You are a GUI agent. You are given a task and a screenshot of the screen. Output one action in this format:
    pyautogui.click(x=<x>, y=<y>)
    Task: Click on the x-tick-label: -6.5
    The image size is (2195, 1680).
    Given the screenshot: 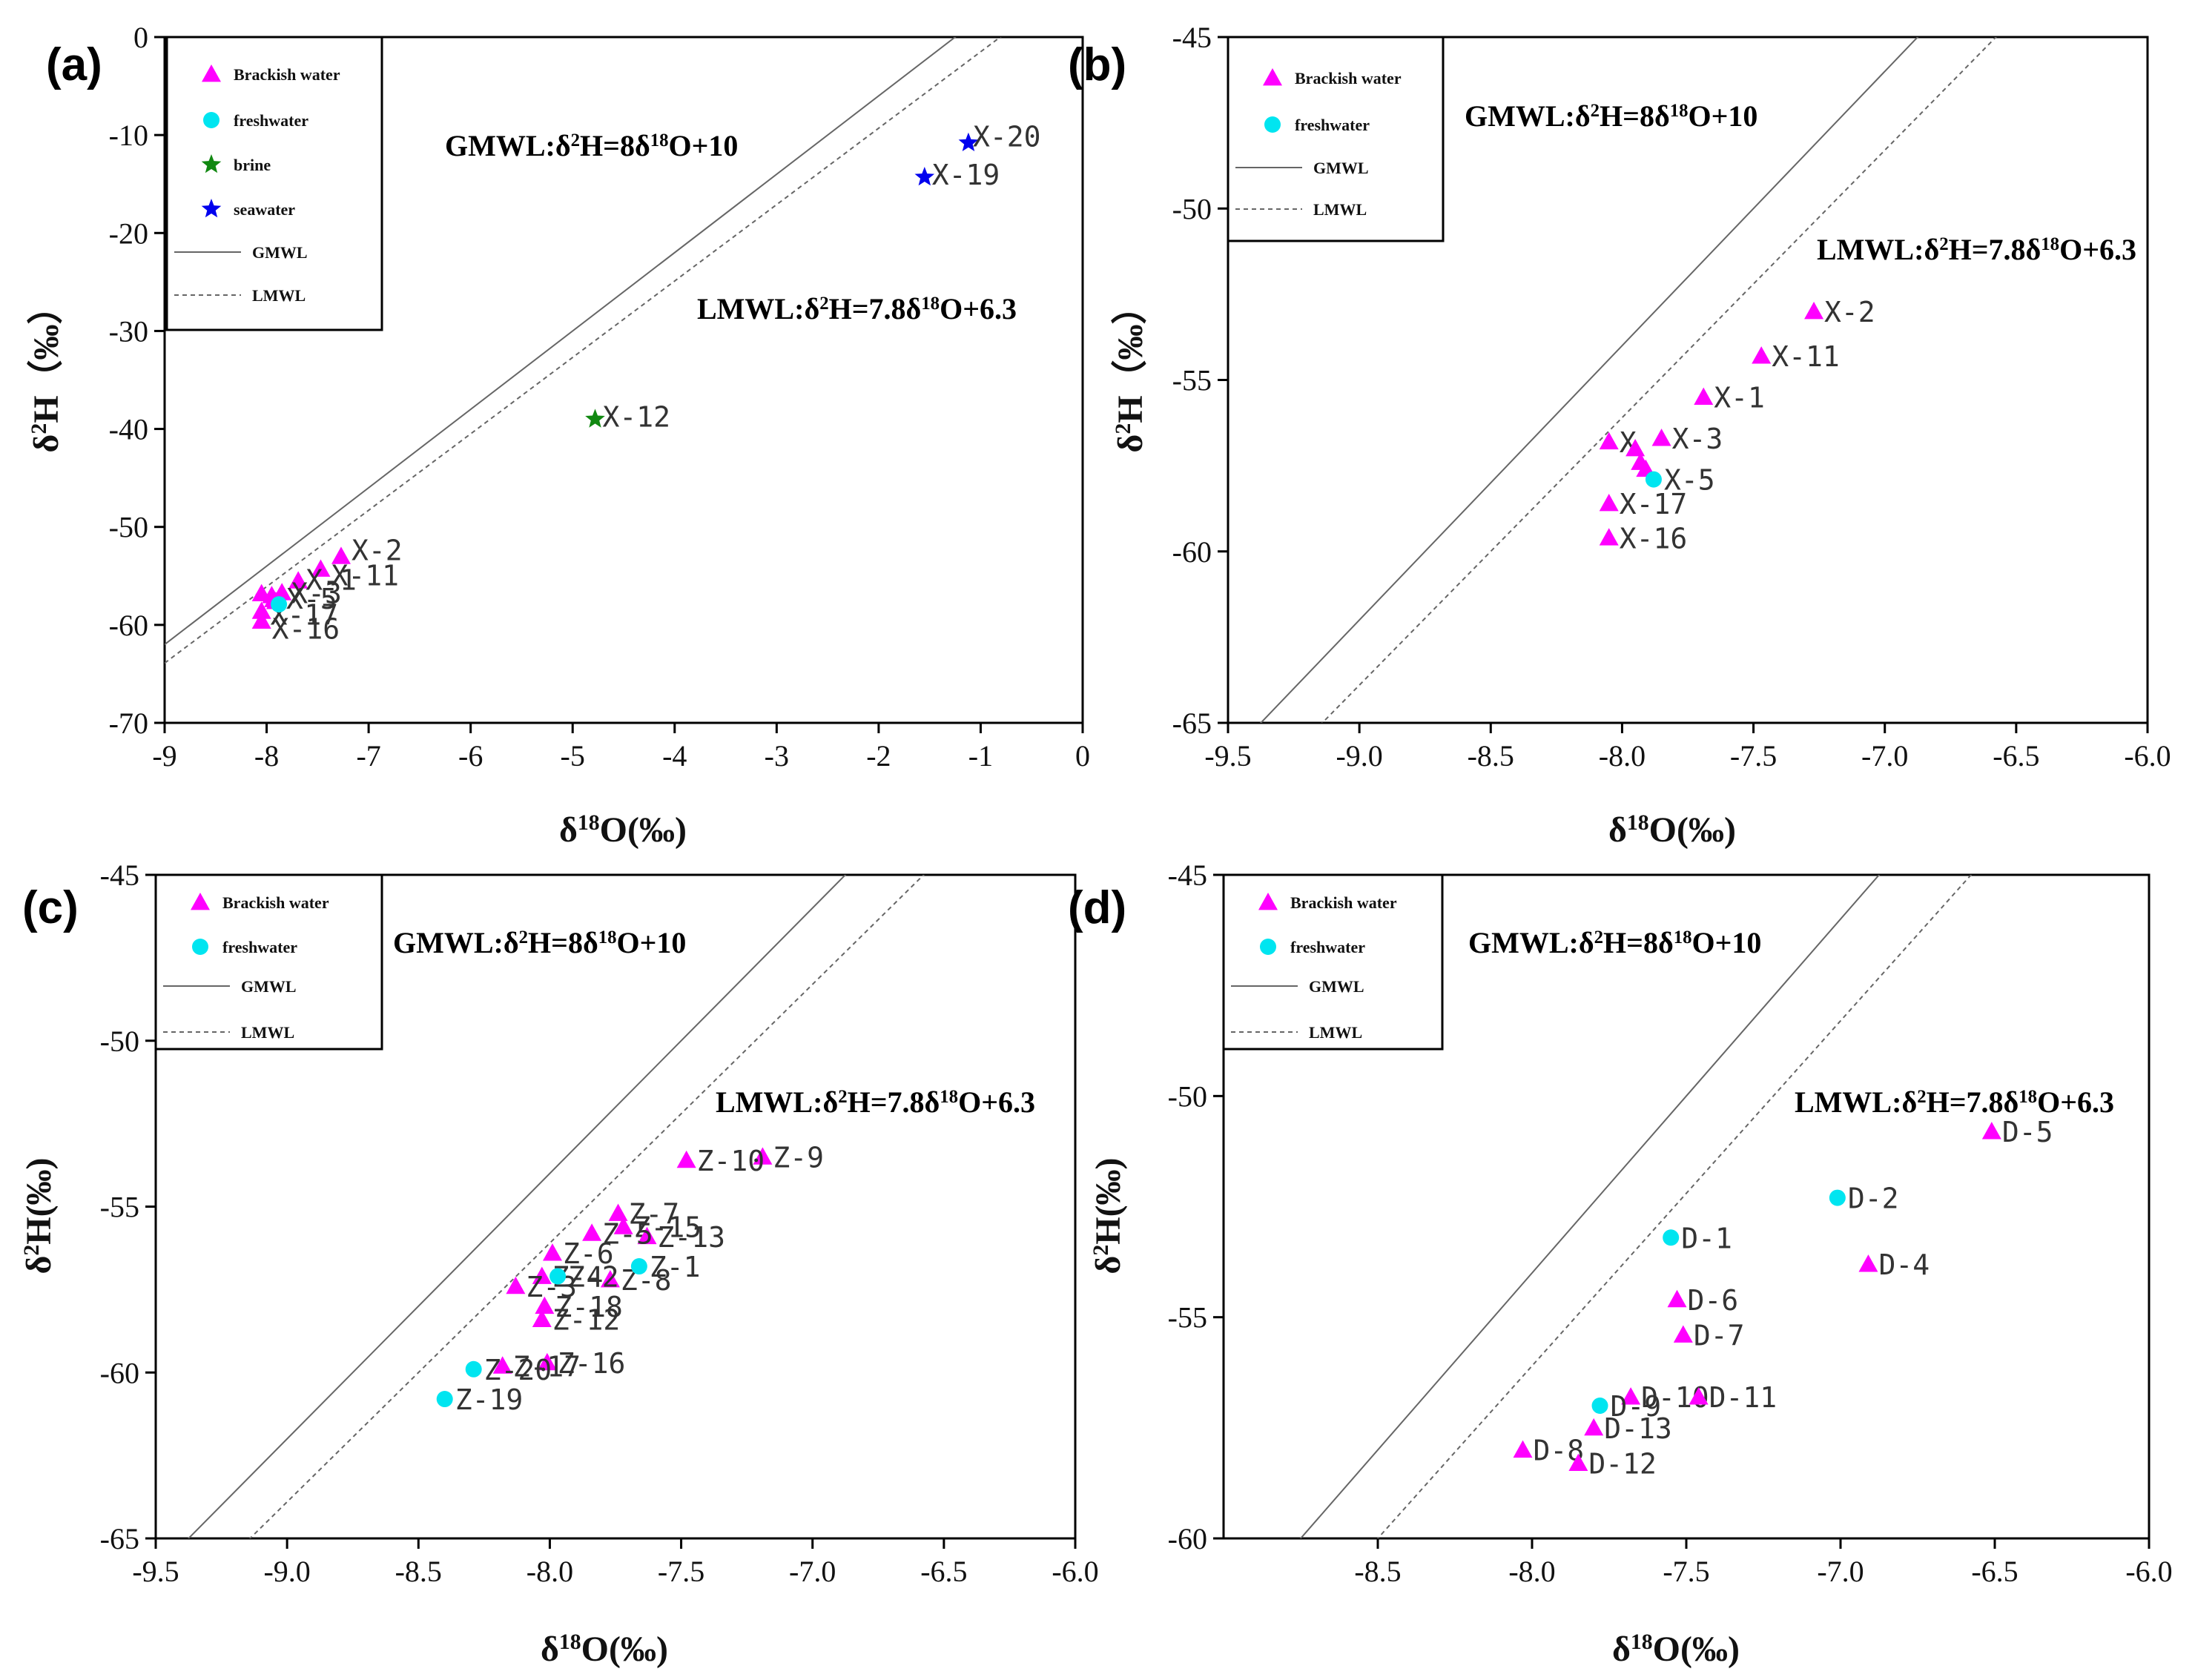 What is the action you would take?
    pyautogui.click(x=944, y=1571)
    